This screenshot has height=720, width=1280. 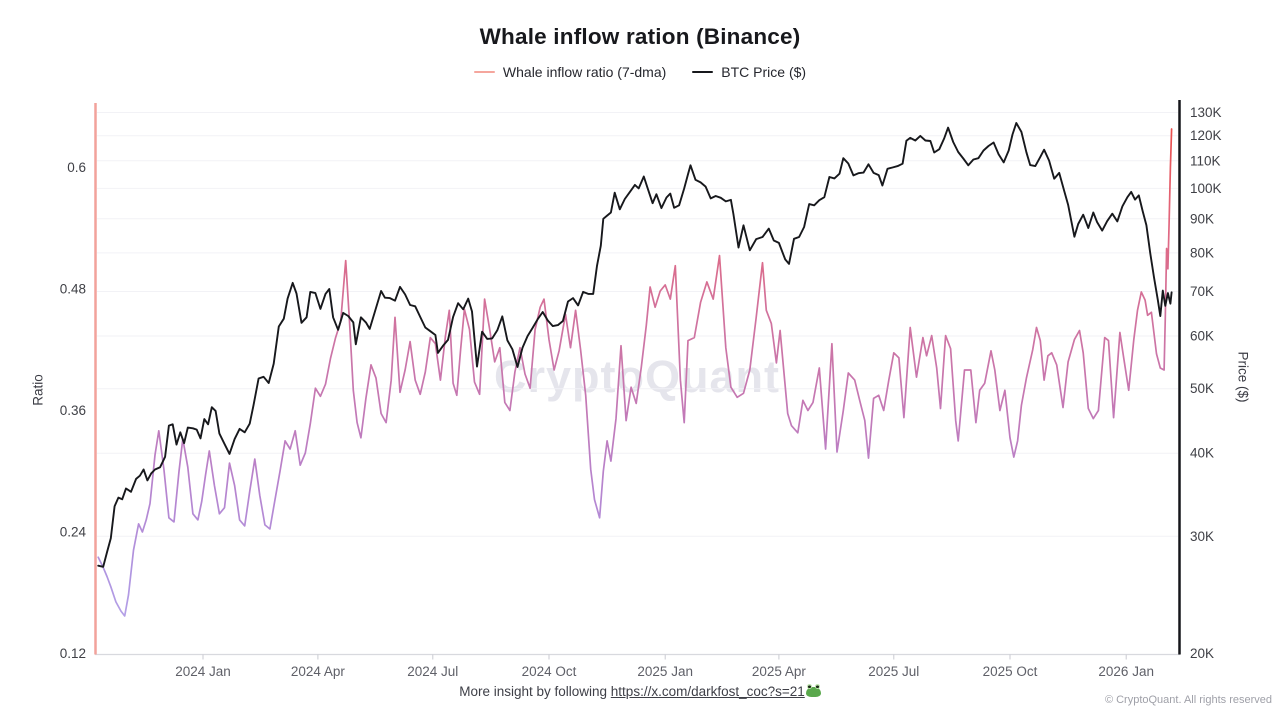 I want to click on x-tick-label: 2024 Jan, so click(x=203, y=671).